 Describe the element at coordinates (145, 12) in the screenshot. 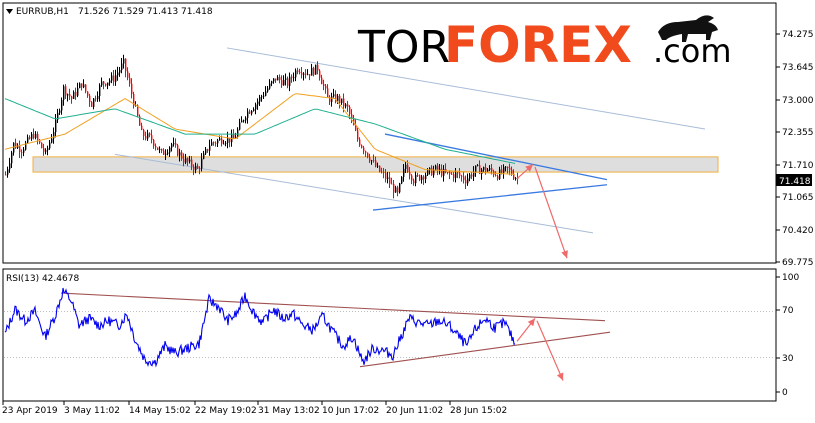

I see `ohlc-values: 71.526 71.529 71.413 71.418` at that location.